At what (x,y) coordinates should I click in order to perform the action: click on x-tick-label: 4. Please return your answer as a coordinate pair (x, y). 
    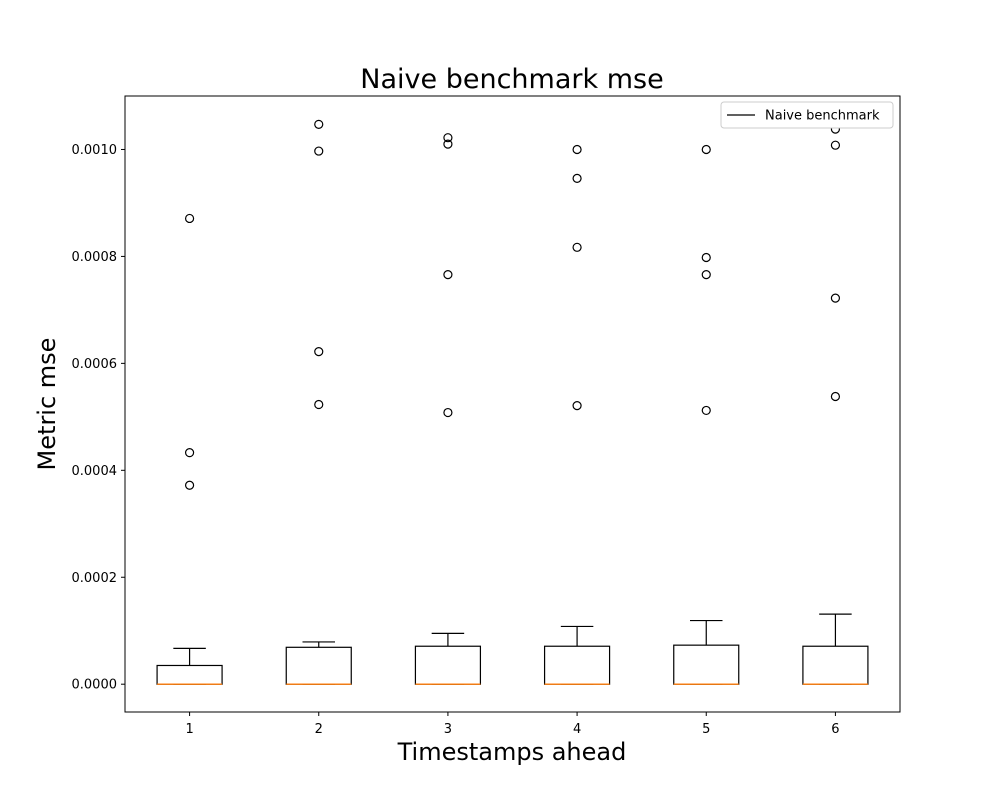
    Looking at the image, I should click on (577, 729).